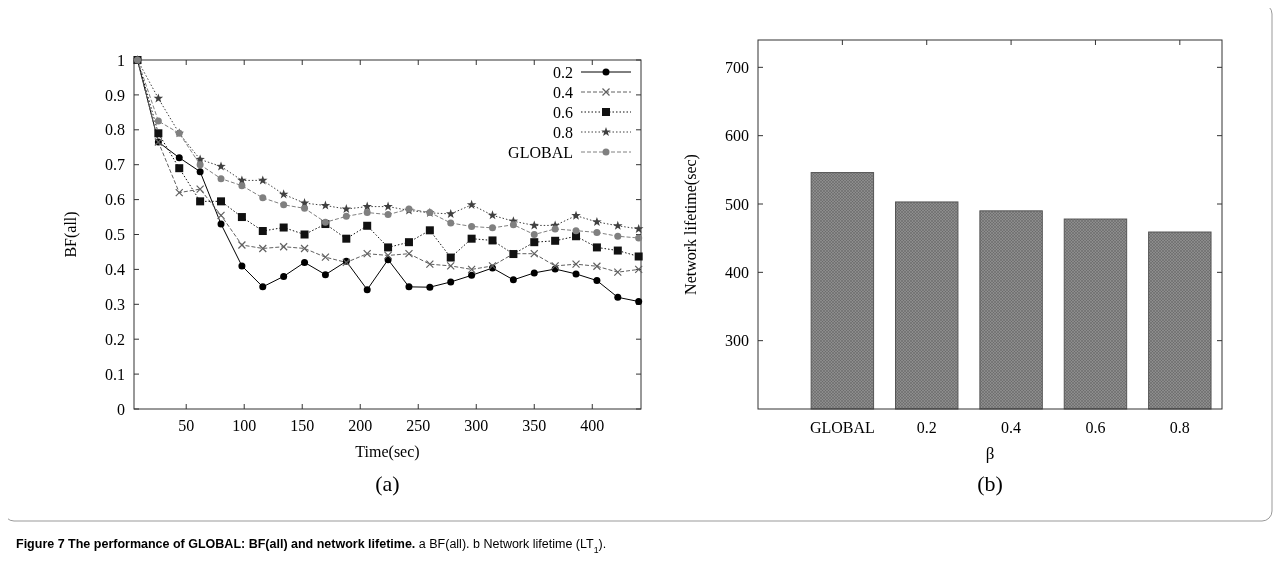 The width and height of the screenshot is (1282, 573). Describe the element at coordinates (737, 204) in the screenshot. I see `y-tick-label: 500` at that location.